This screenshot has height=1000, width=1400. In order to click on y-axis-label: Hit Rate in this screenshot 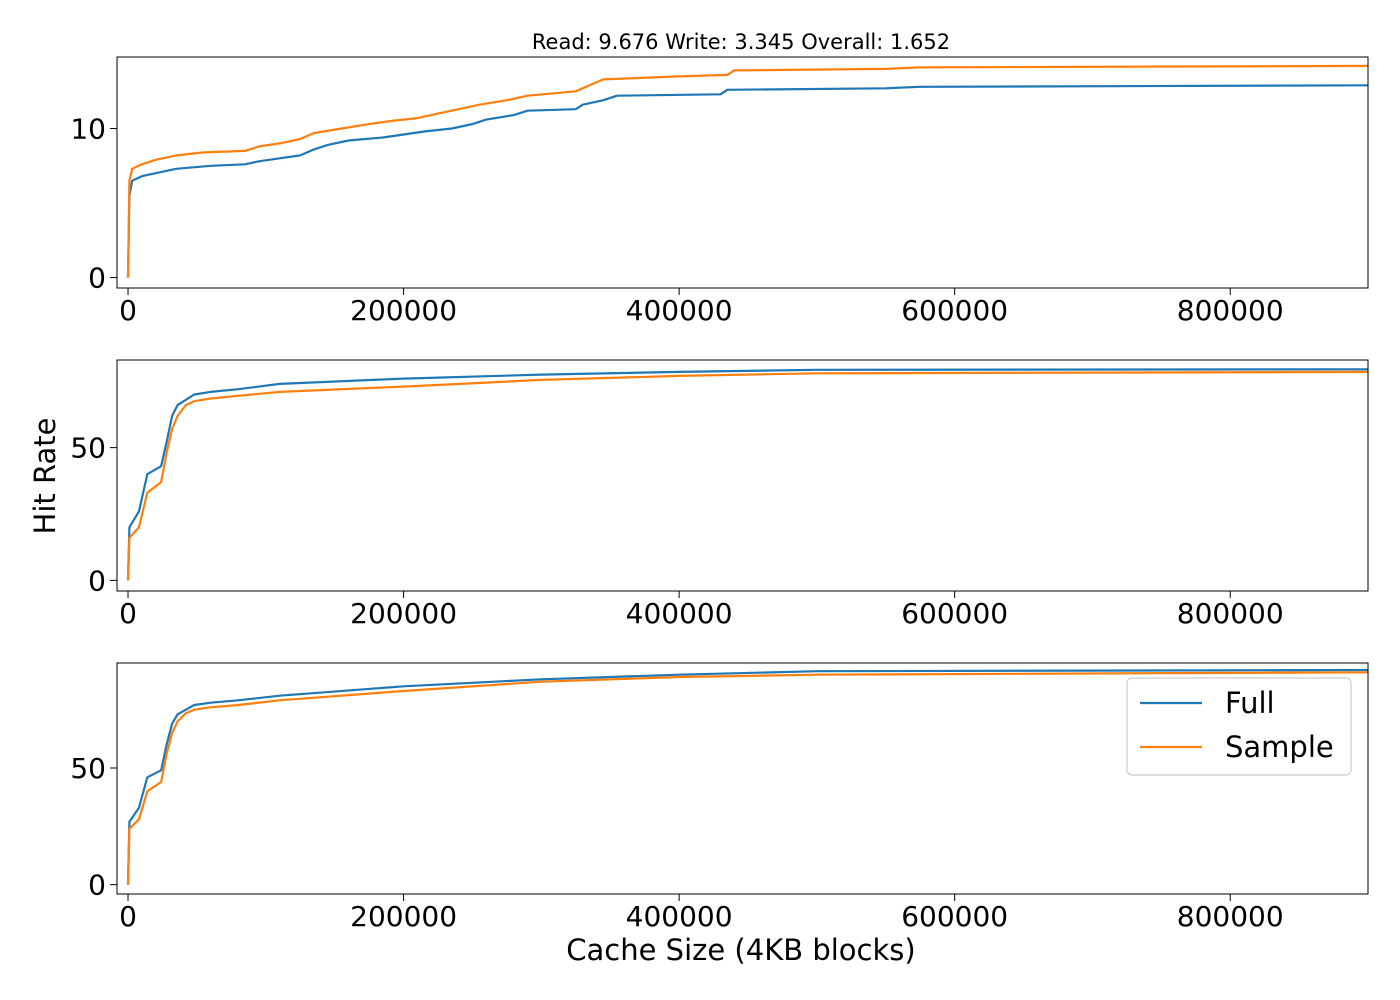, I will do `click(45, 476)`.